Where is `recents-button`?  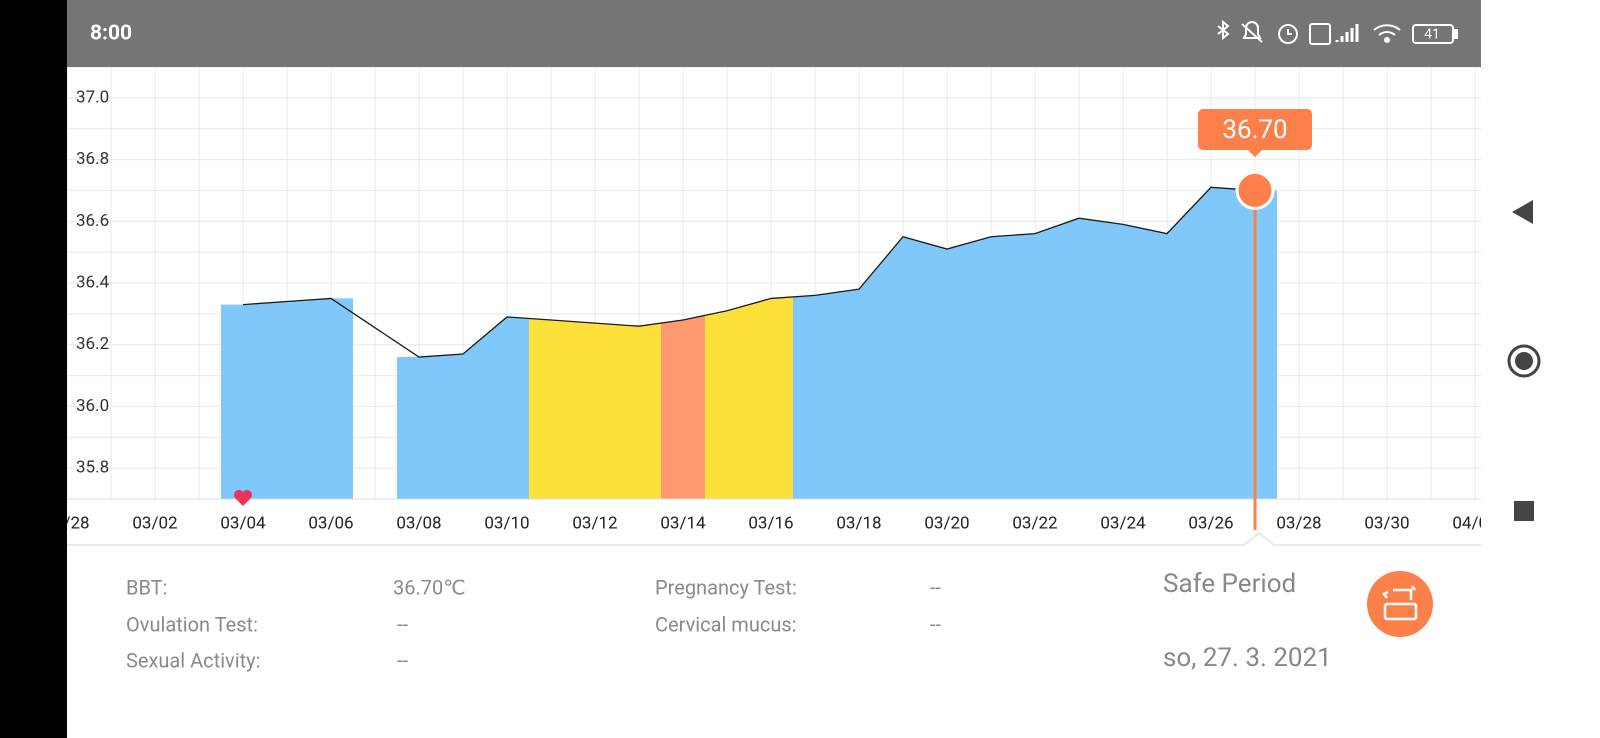 recents-button is located at coordinates (1524, 511).